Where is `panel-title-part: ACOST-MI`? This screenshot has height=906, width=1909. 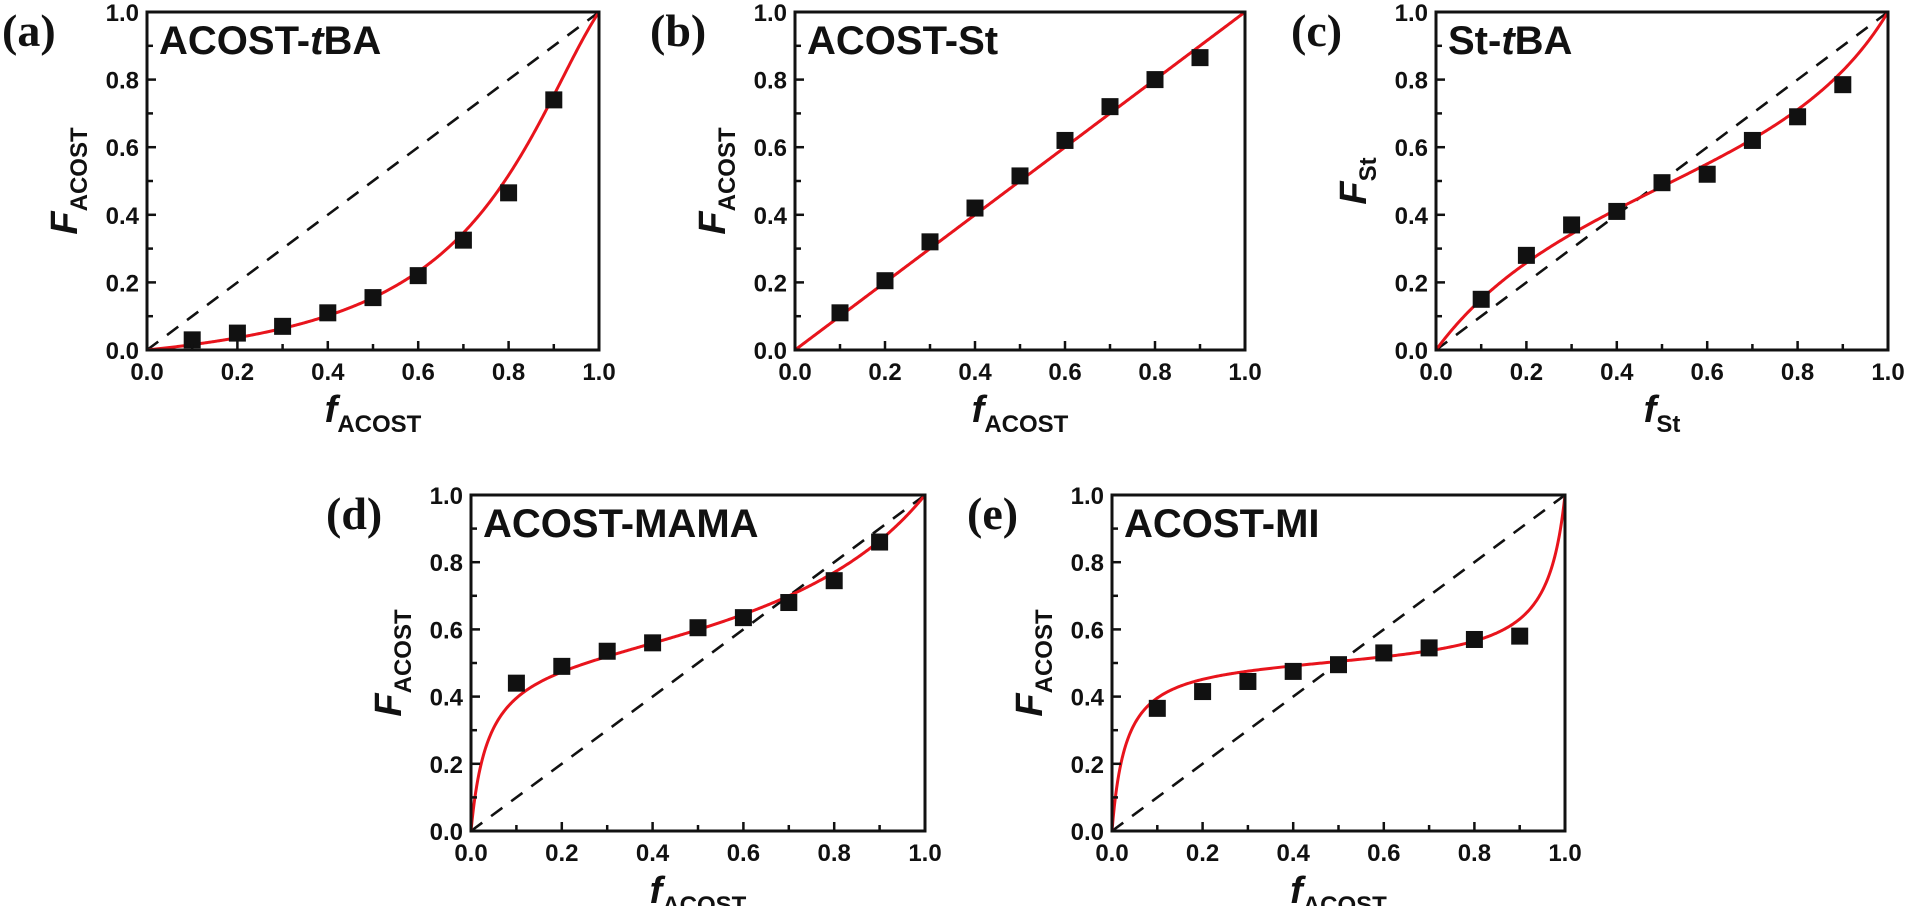
panel-title-part: ACOST-MI is located at coordinates (1222, 524).